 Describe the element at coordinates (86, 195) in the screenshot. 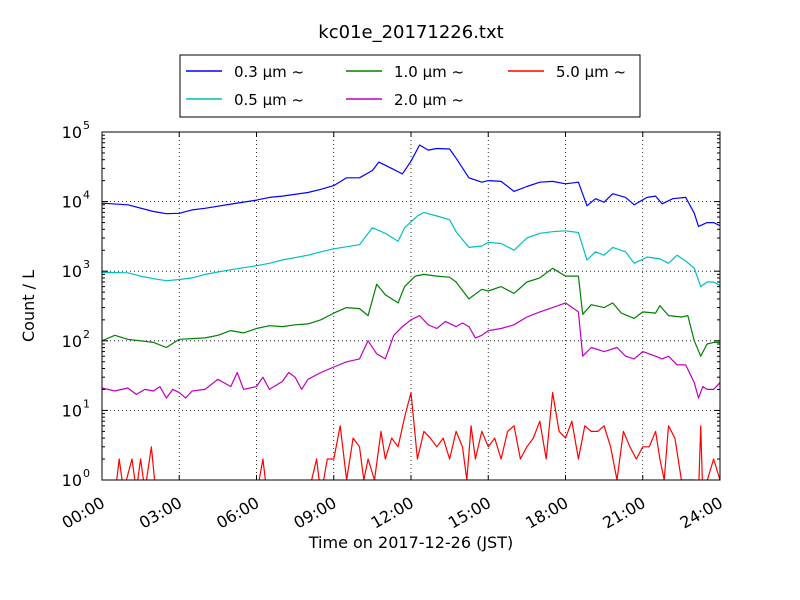

I see `y-tick-exponent: 4` at that location.